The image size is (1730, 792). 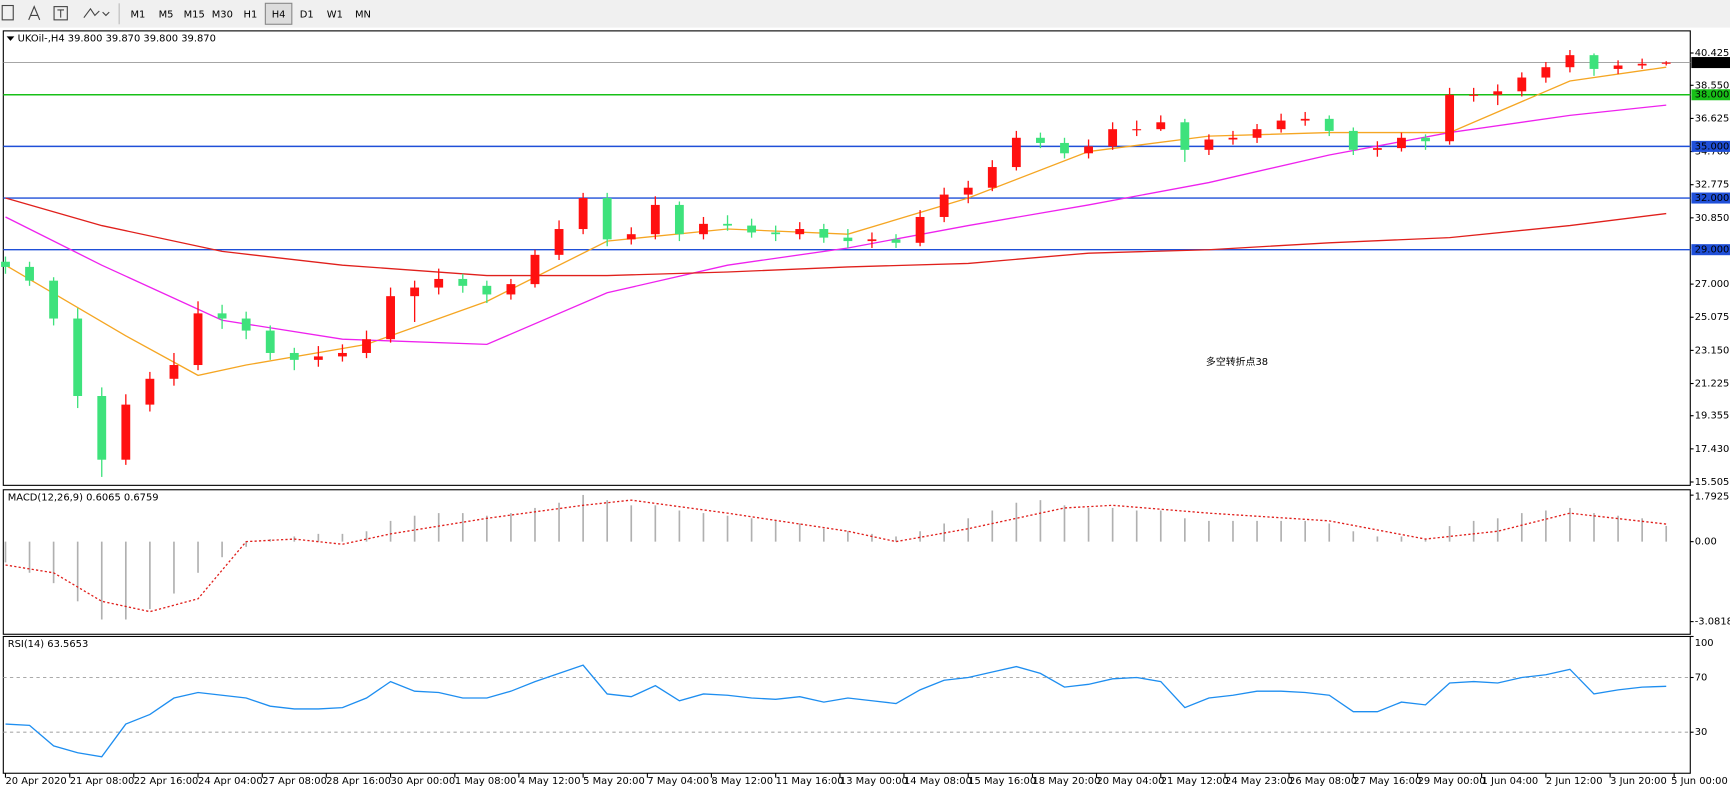 I want to click on annotation: 多空转折点38, so click(x=1237, y=361).